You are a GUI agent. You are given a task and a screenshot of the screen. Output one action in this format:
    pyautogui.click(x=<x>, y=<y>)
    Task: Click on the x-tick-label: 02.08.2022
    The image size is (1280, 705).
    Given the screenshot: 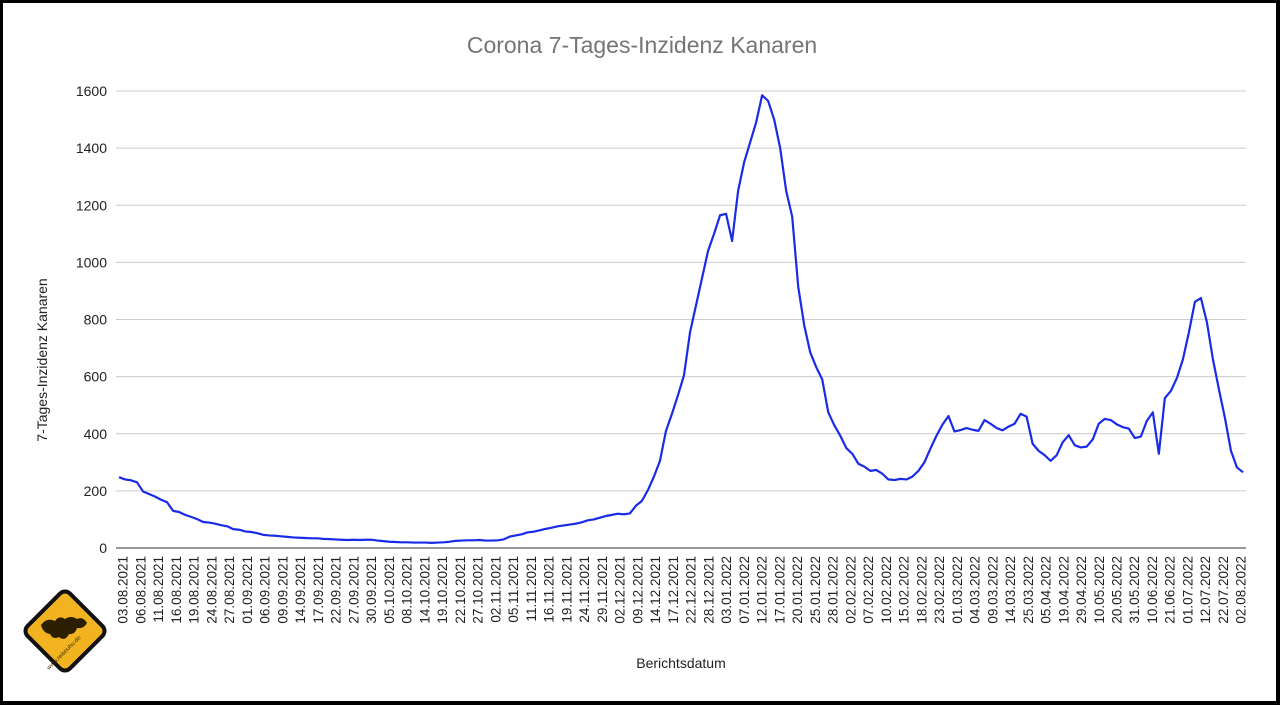 What is the action you would take?
    pyautogui.click(x=1241, y=590)
    